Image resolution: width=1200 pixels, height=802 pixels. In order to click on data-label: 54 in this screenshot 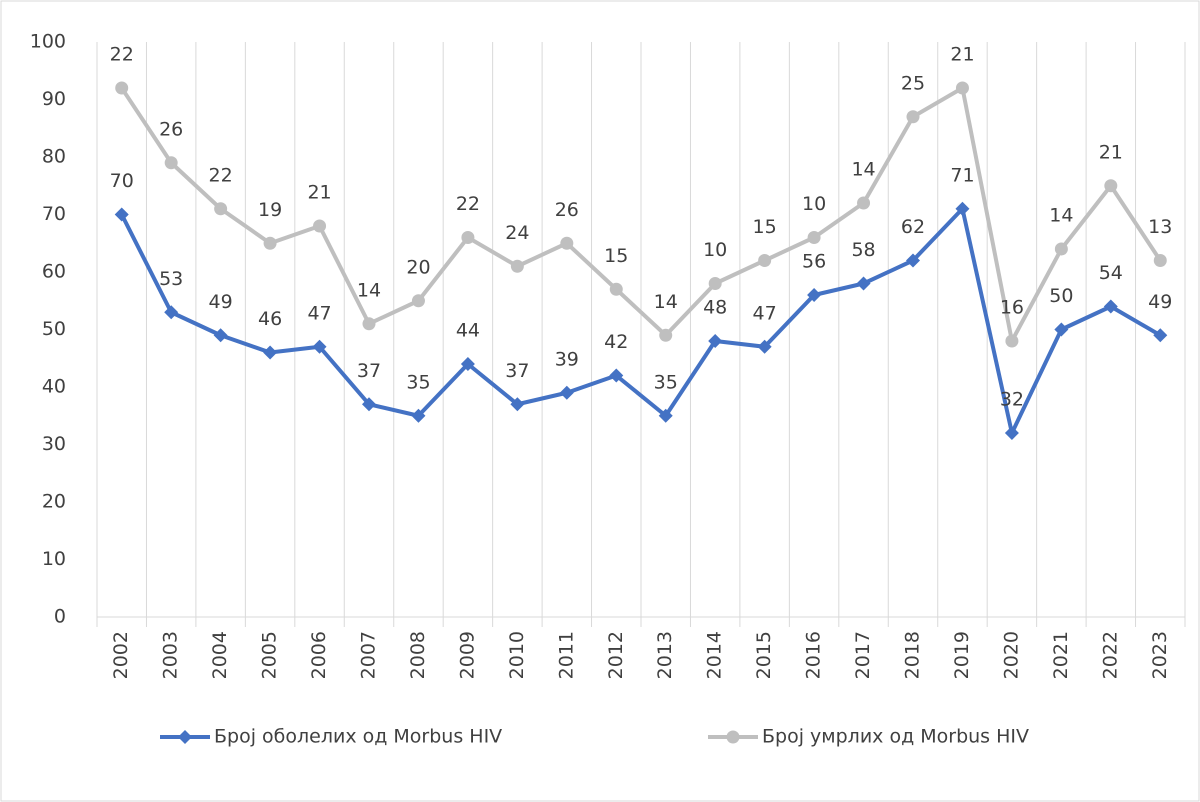, I will do `click(1111, 273)`.